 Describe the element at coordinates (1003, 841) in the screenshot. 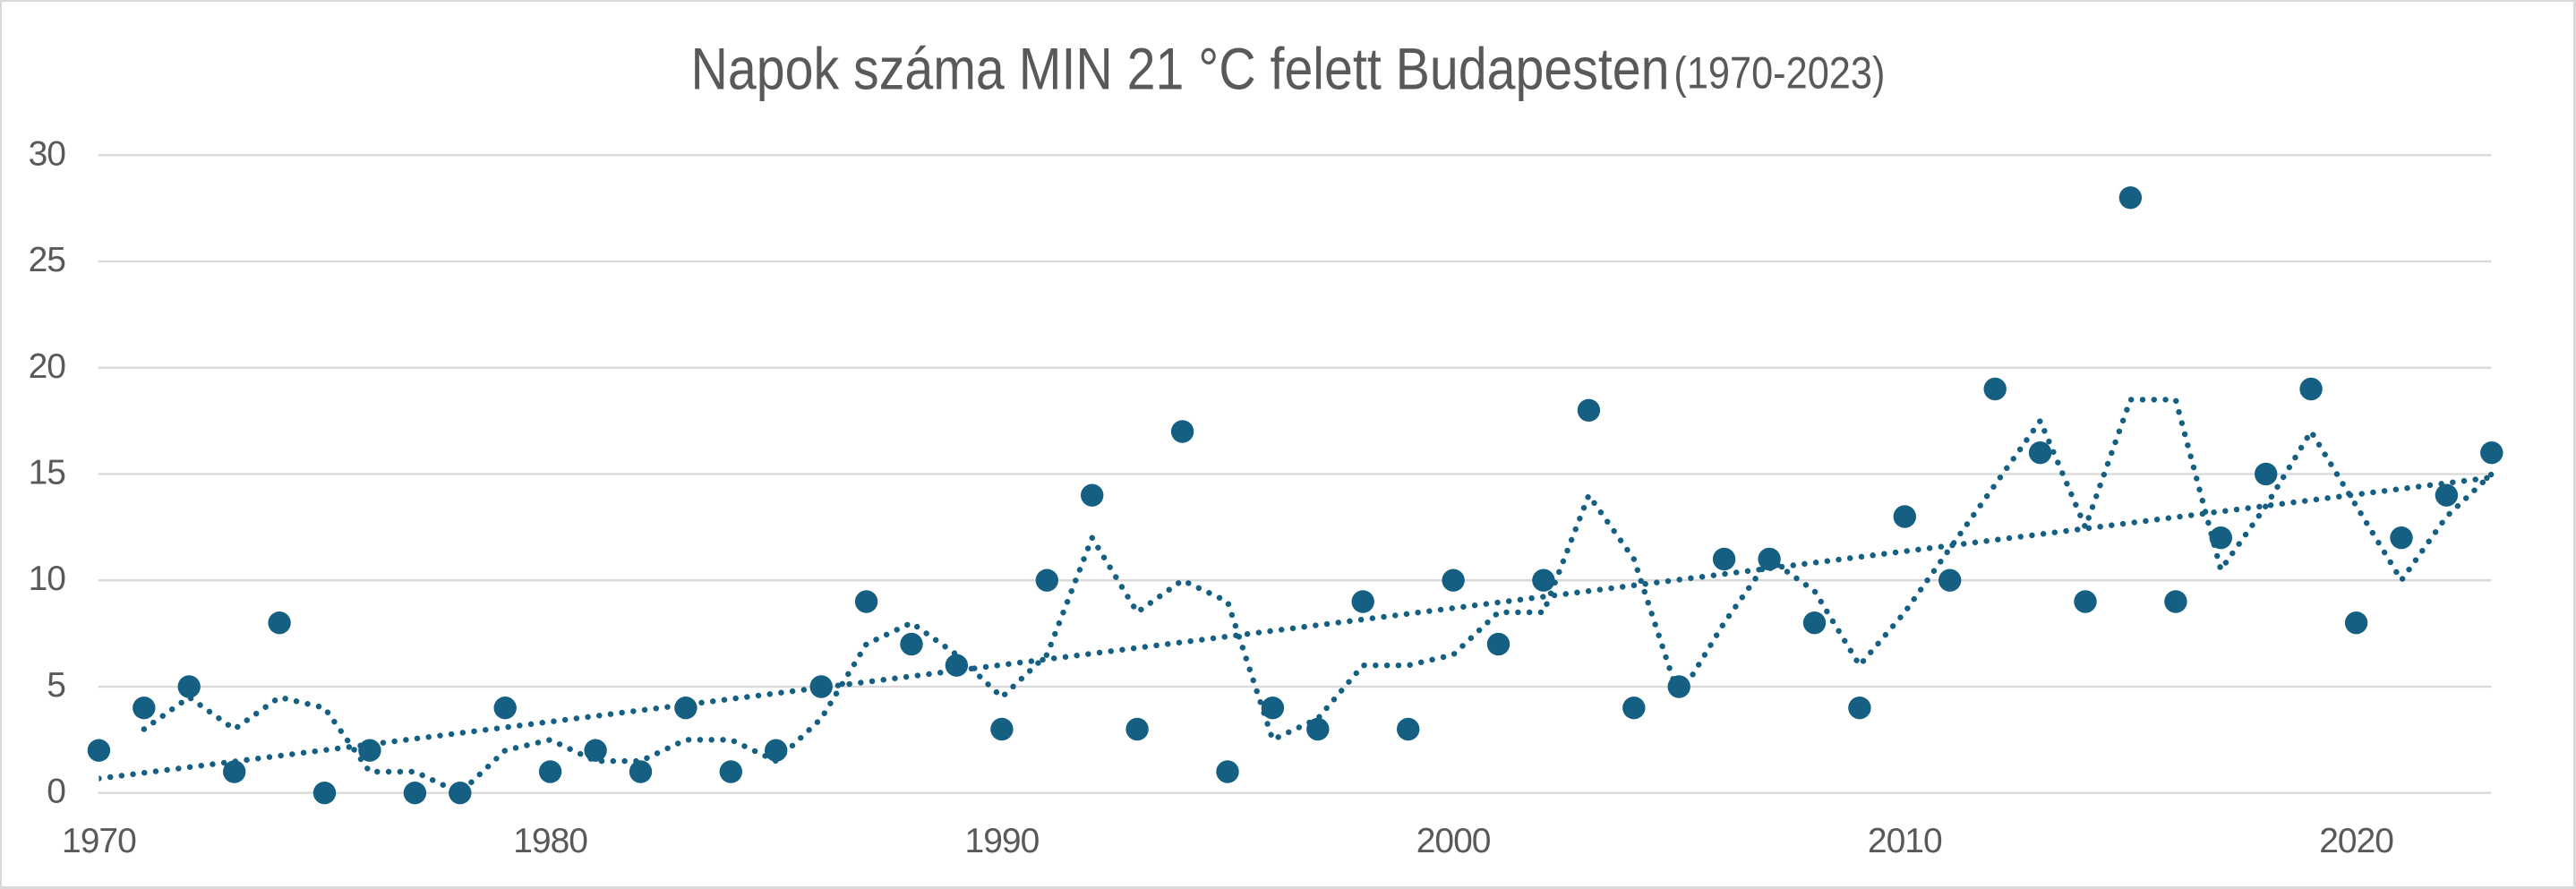

I see `svg-text: 1990` at that location.